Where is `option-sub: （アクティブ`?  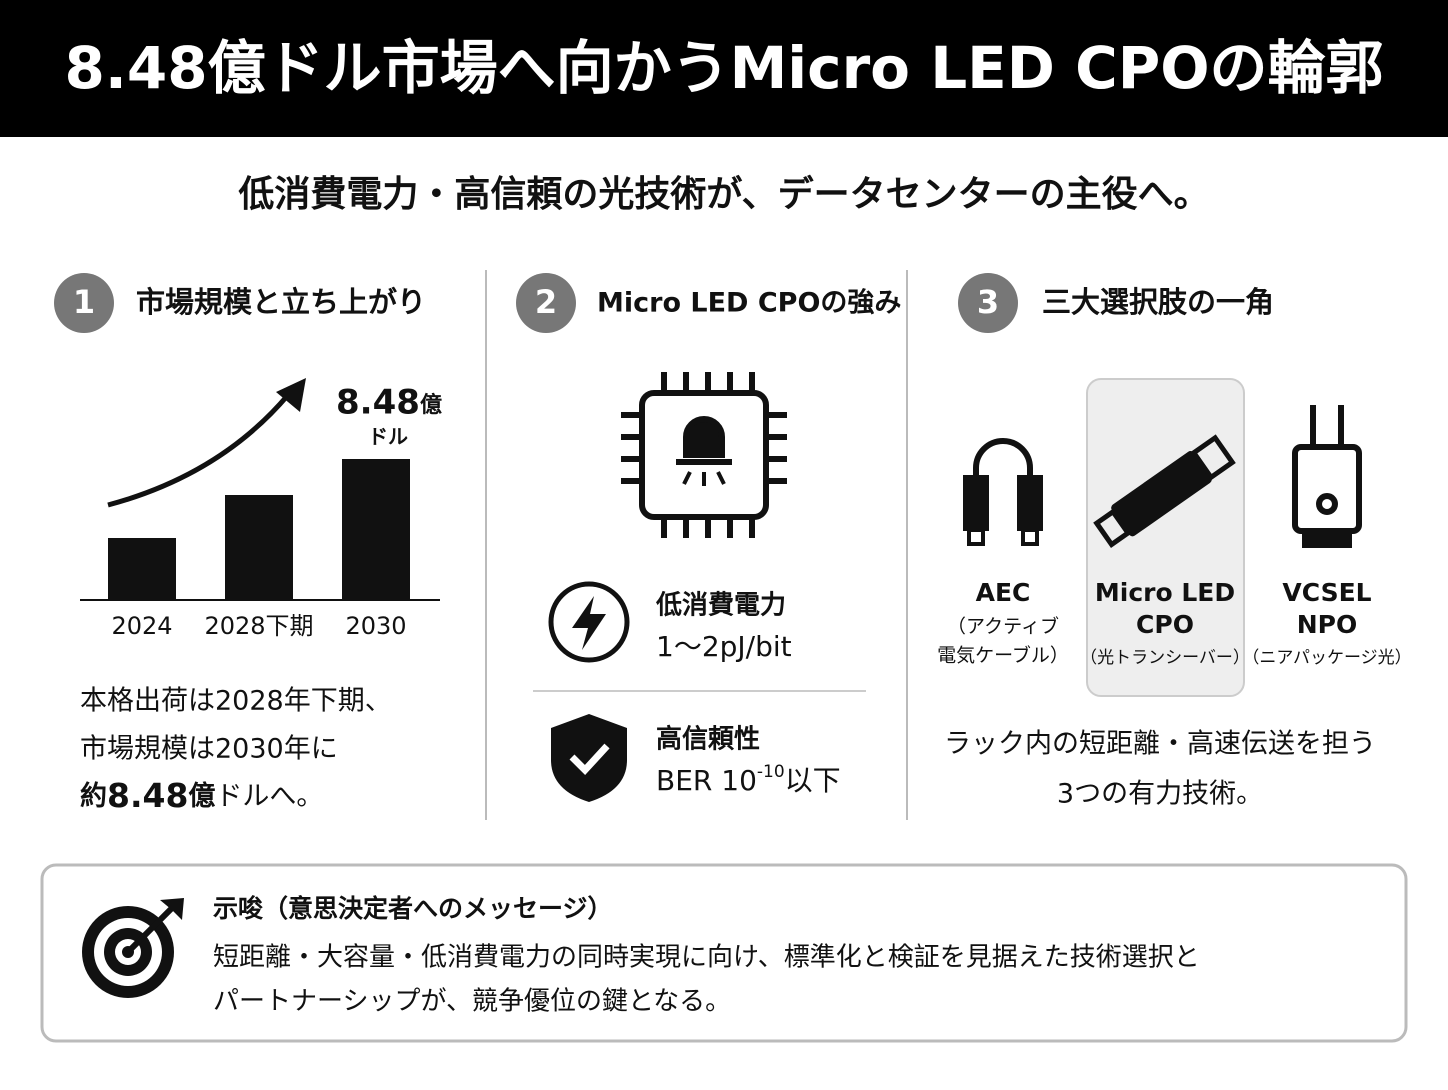 option-sub: （アクティブ is located at coordinates (1003, 626).